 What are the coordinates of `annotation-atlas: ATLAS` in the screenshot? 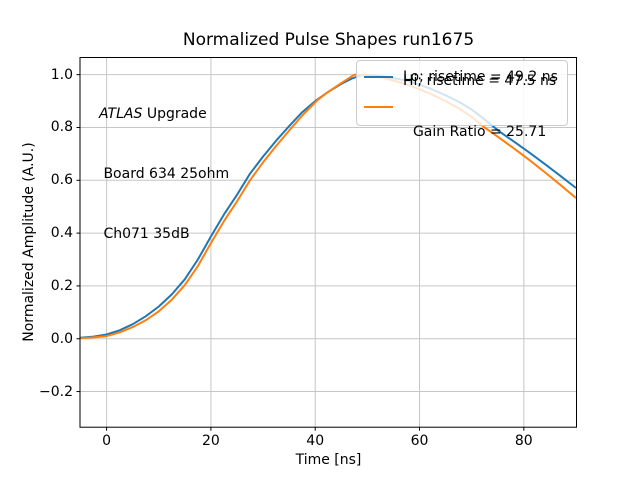 It's located at (121, 114).